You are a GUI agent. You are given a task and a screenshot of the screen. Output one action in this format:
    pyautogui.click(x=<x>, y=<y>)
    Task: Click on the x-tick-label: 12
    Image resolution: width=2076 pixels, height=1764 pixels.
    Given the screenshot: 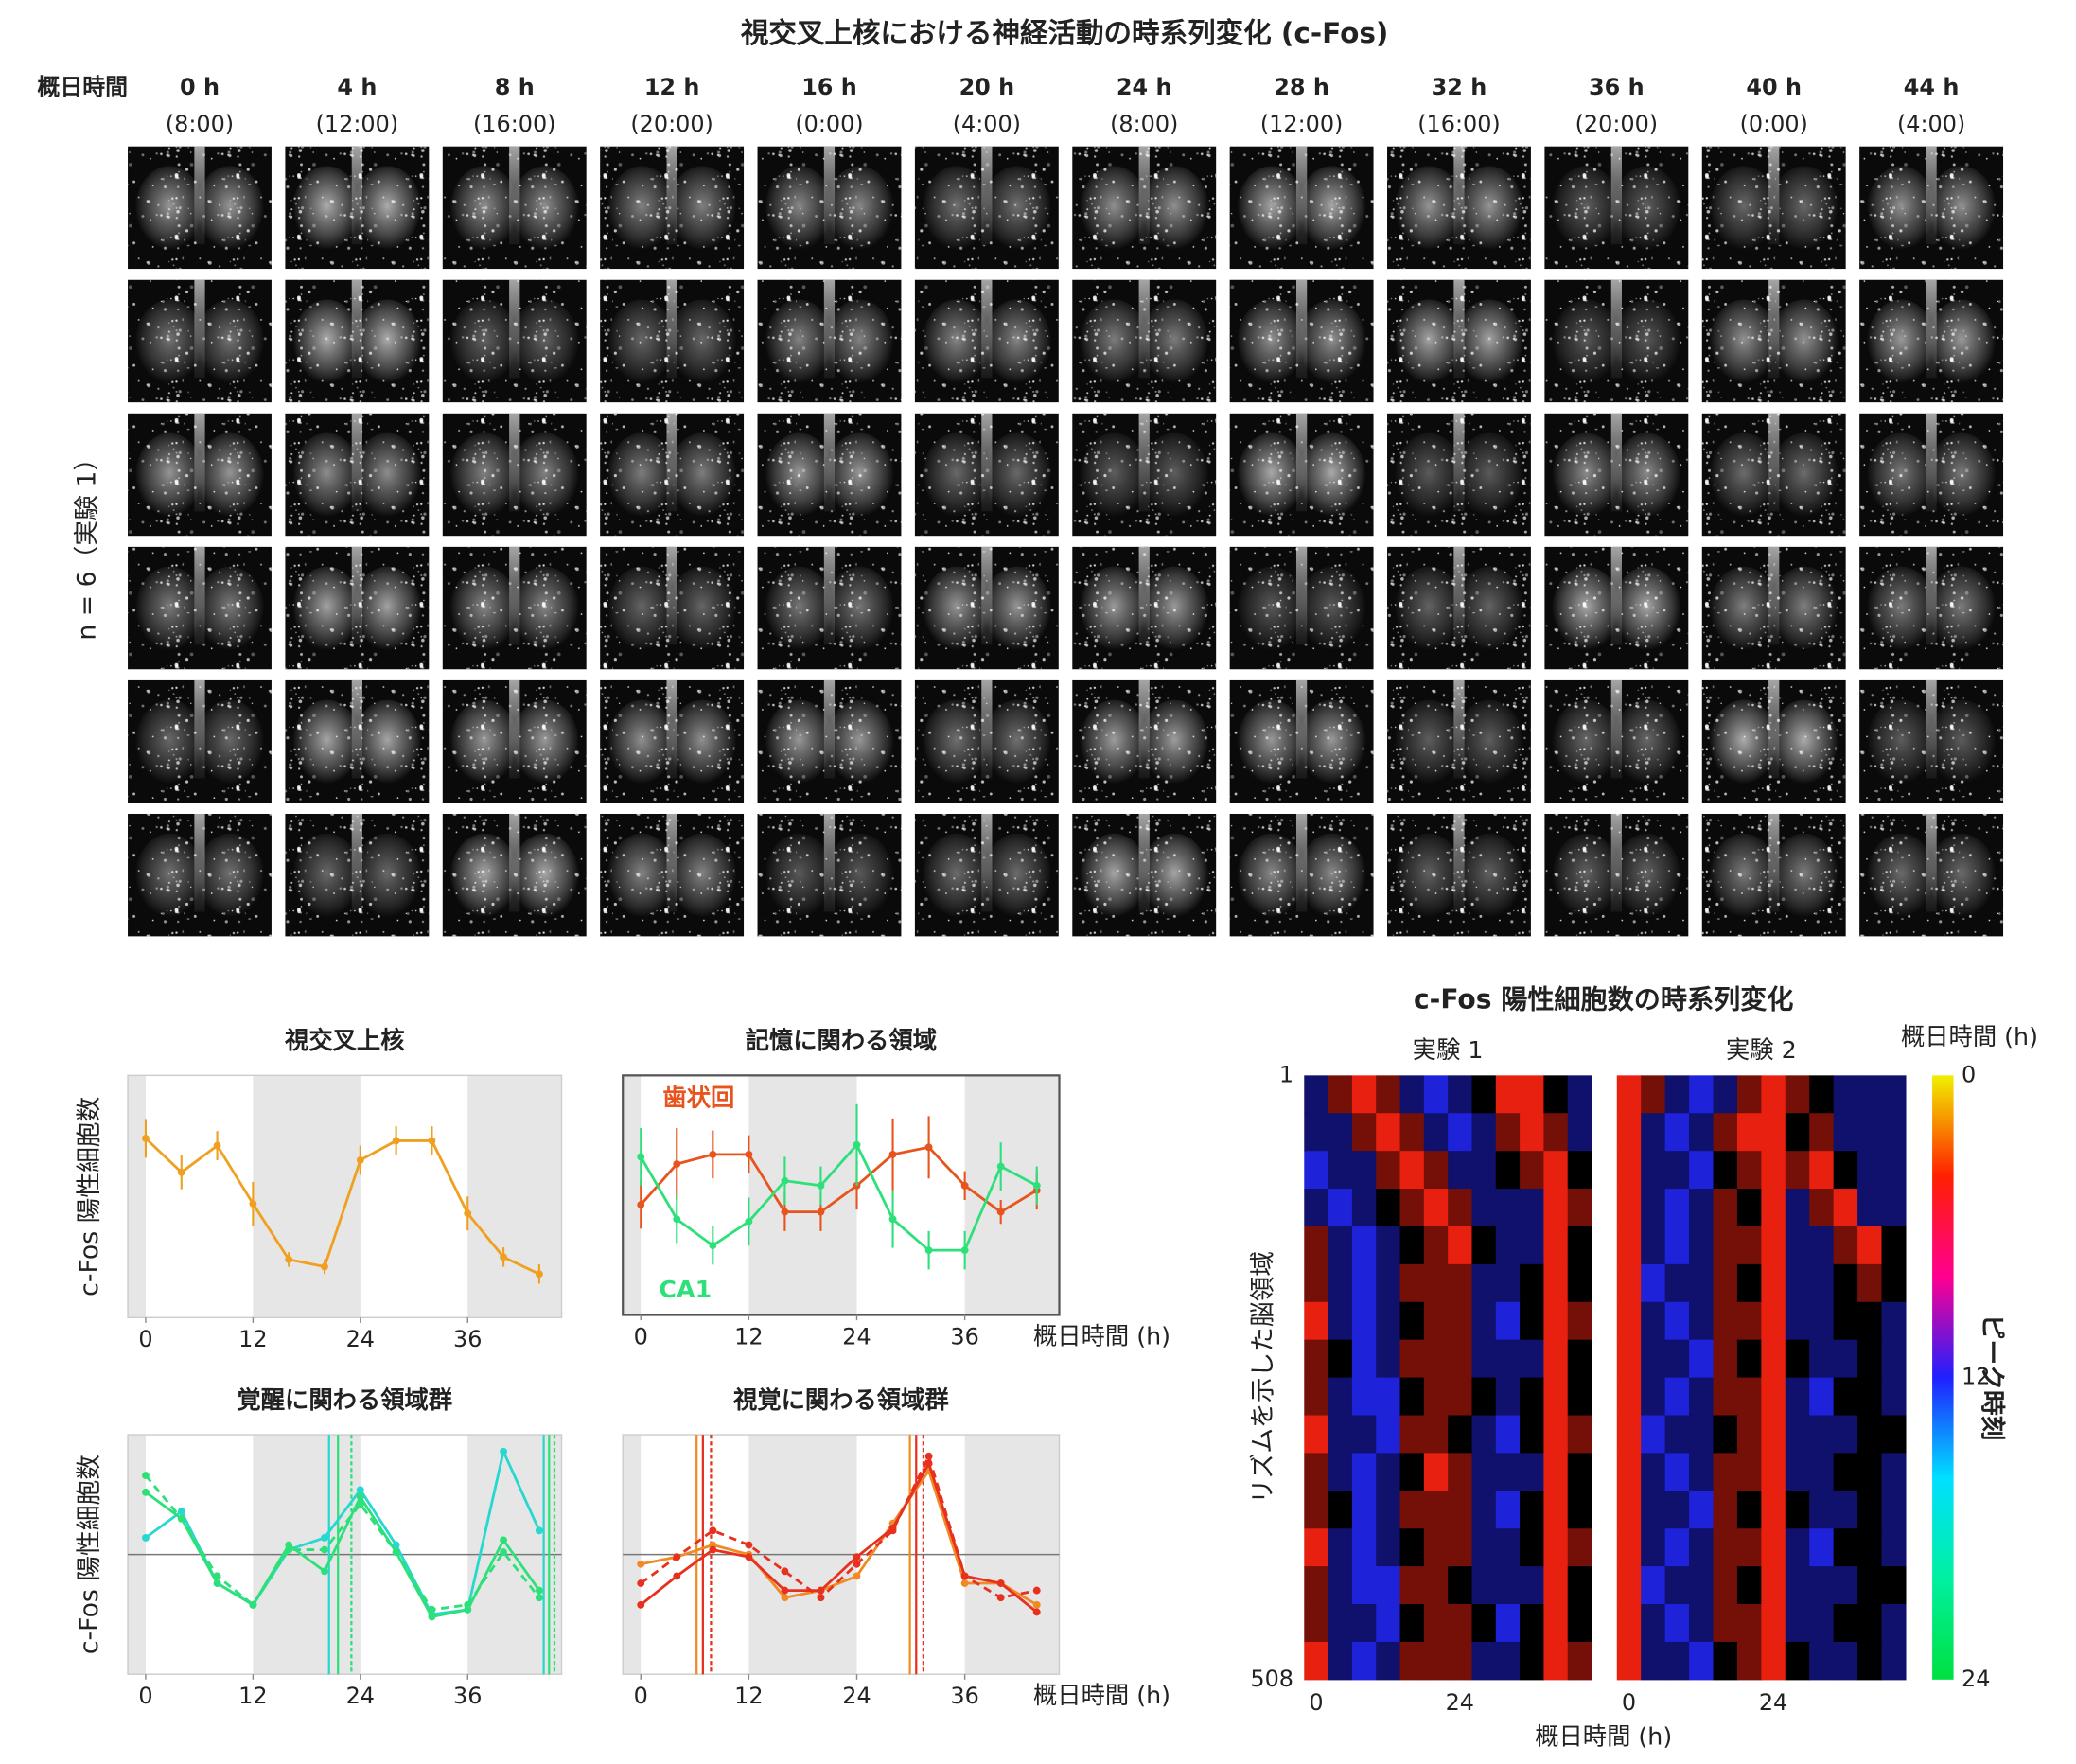 What is the action you would take?
    pyautogui.click(x=748, y=1336)
    